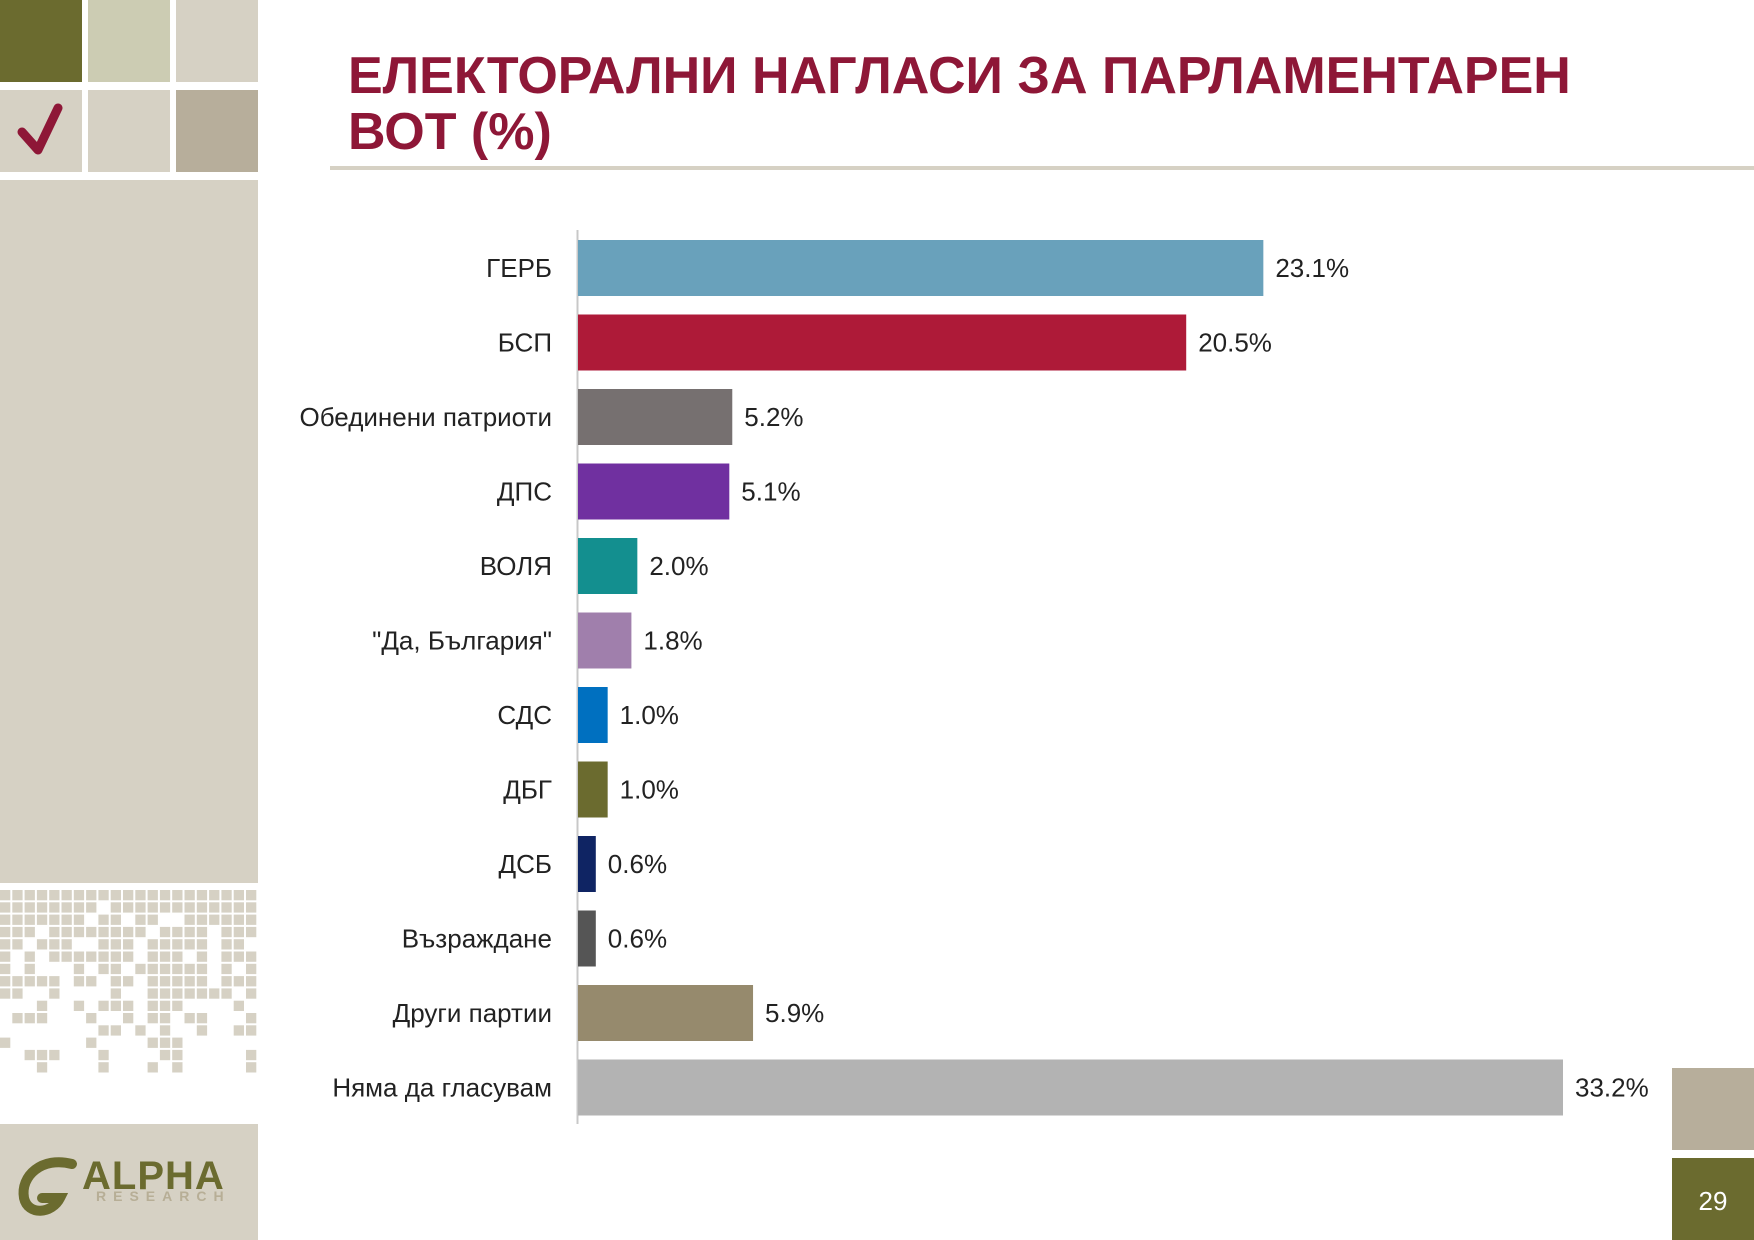  I want to click on tile-olive-dark, so click(41, 41).